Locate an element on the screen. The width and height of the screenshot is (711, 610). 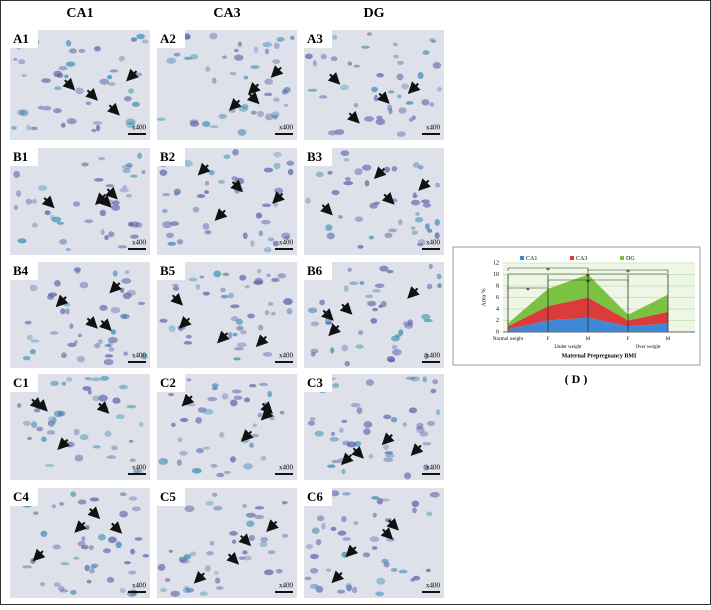
panel-label: B1 is located at coordinates (20, 156).